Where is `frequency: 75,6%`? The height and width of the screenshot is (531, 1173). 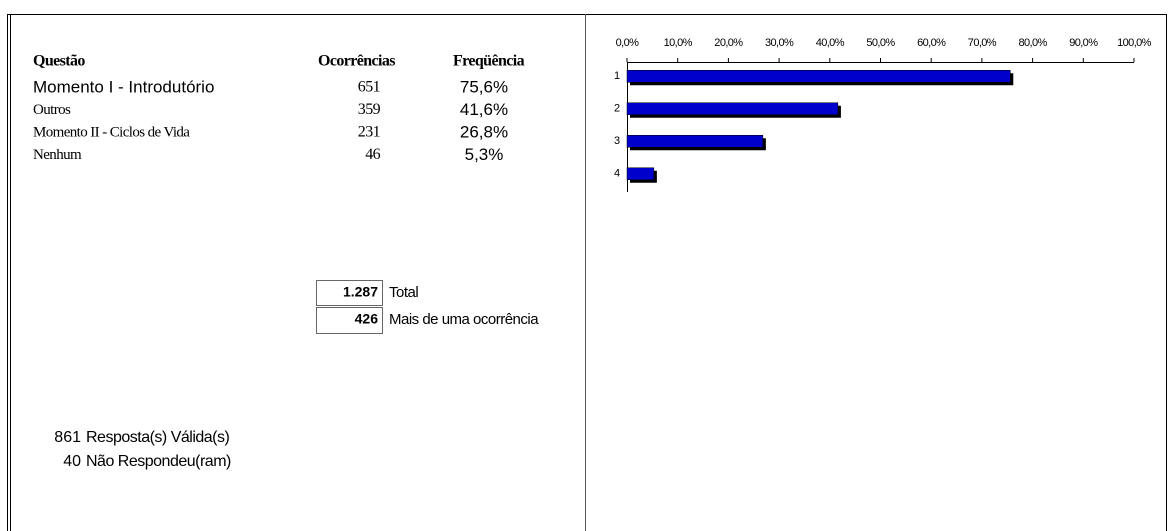 frequency: 75,6% is located at coordinates (484, 86).